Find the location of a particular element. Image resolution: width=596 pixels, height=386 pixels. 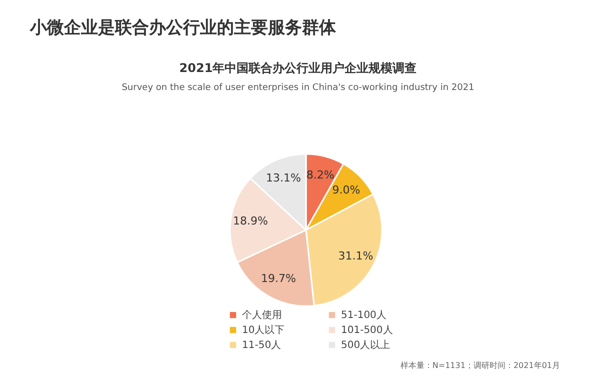

legend-label: 500人以上 is located at coordinates (365, 345).